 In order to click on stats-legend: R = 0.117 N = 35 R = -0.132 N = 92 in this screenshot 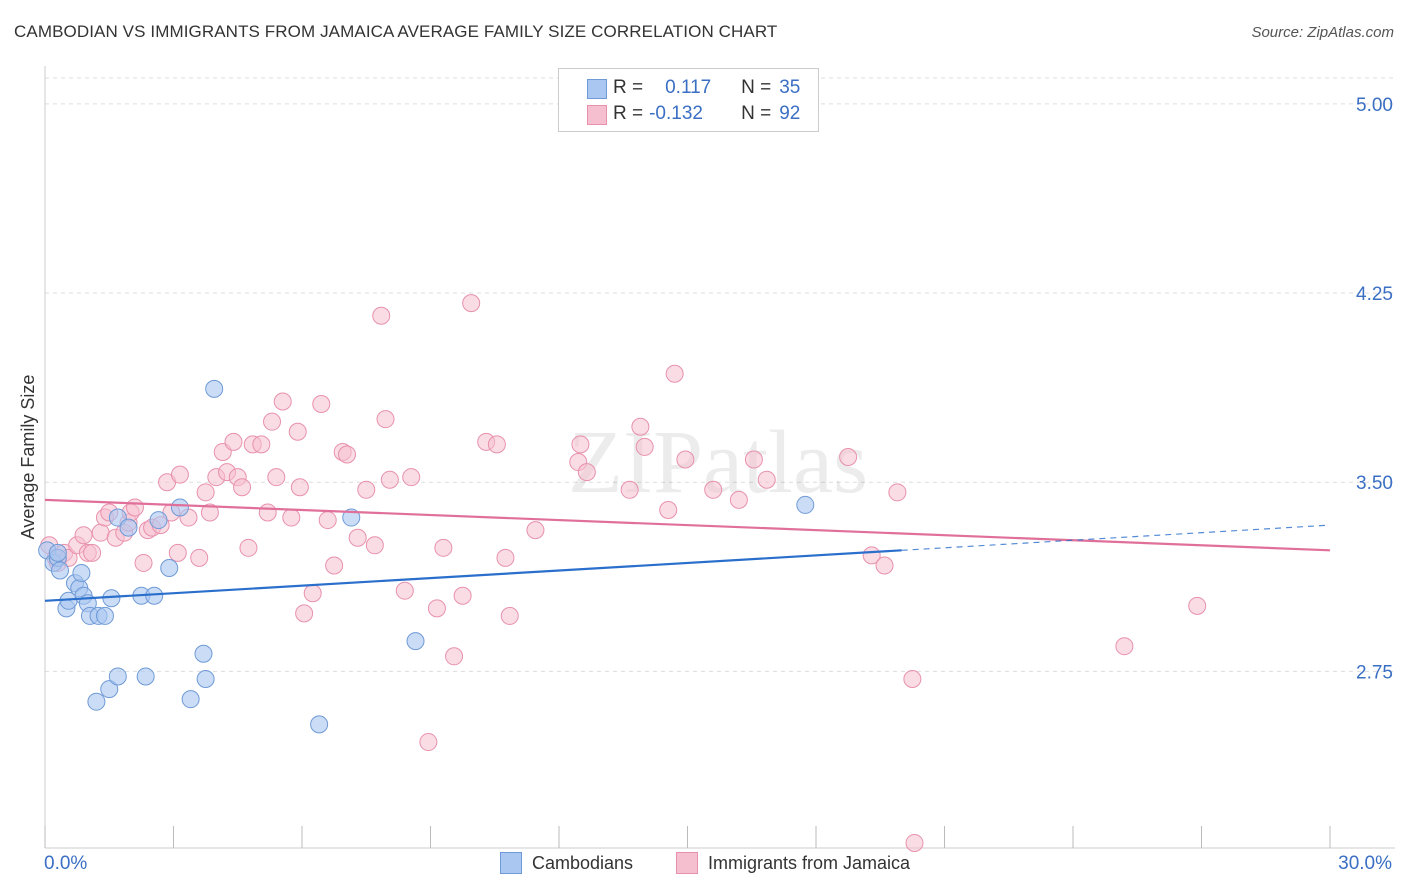, I will do `click(688, 100)`.